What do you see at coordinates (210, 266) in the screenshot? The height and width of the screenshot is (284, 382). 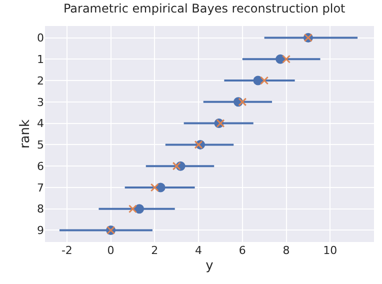 I see `x-axis-title: y` at bounding box center [210, 266].